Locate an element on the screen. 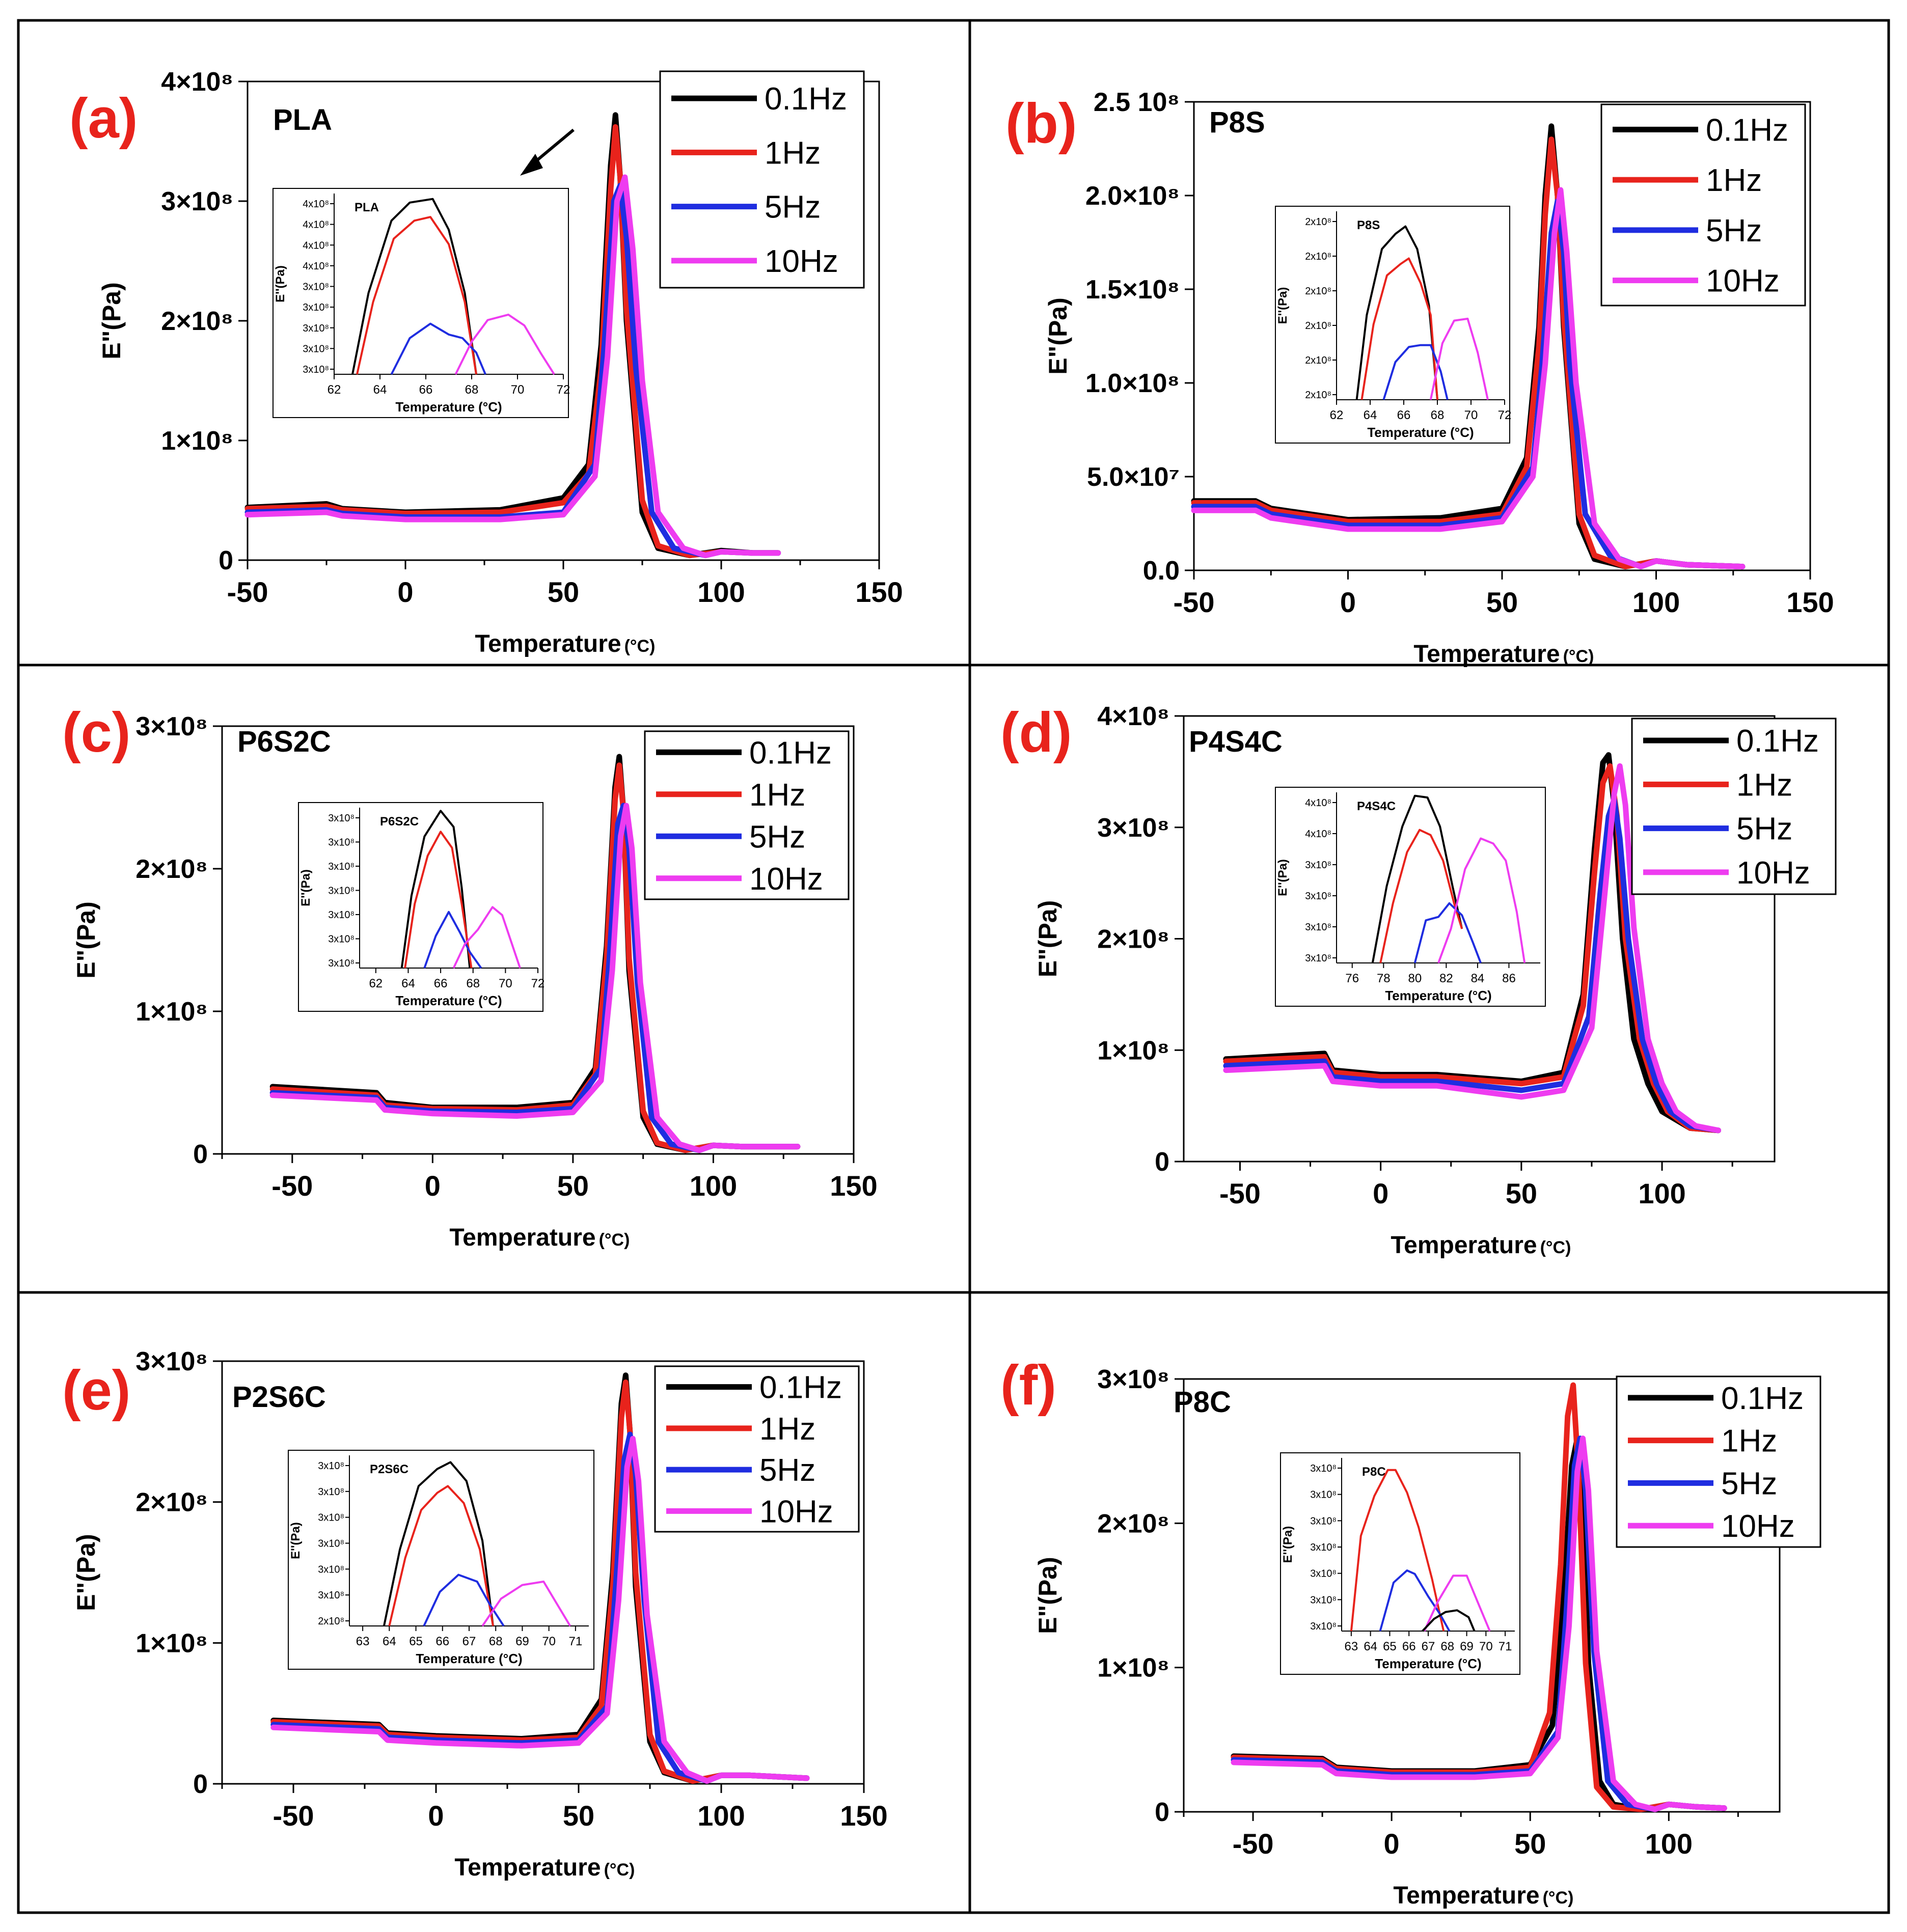 The image size is (1907, 1932). y-axis-title: E"(Pa) is located at coordinates (1047, 1595).